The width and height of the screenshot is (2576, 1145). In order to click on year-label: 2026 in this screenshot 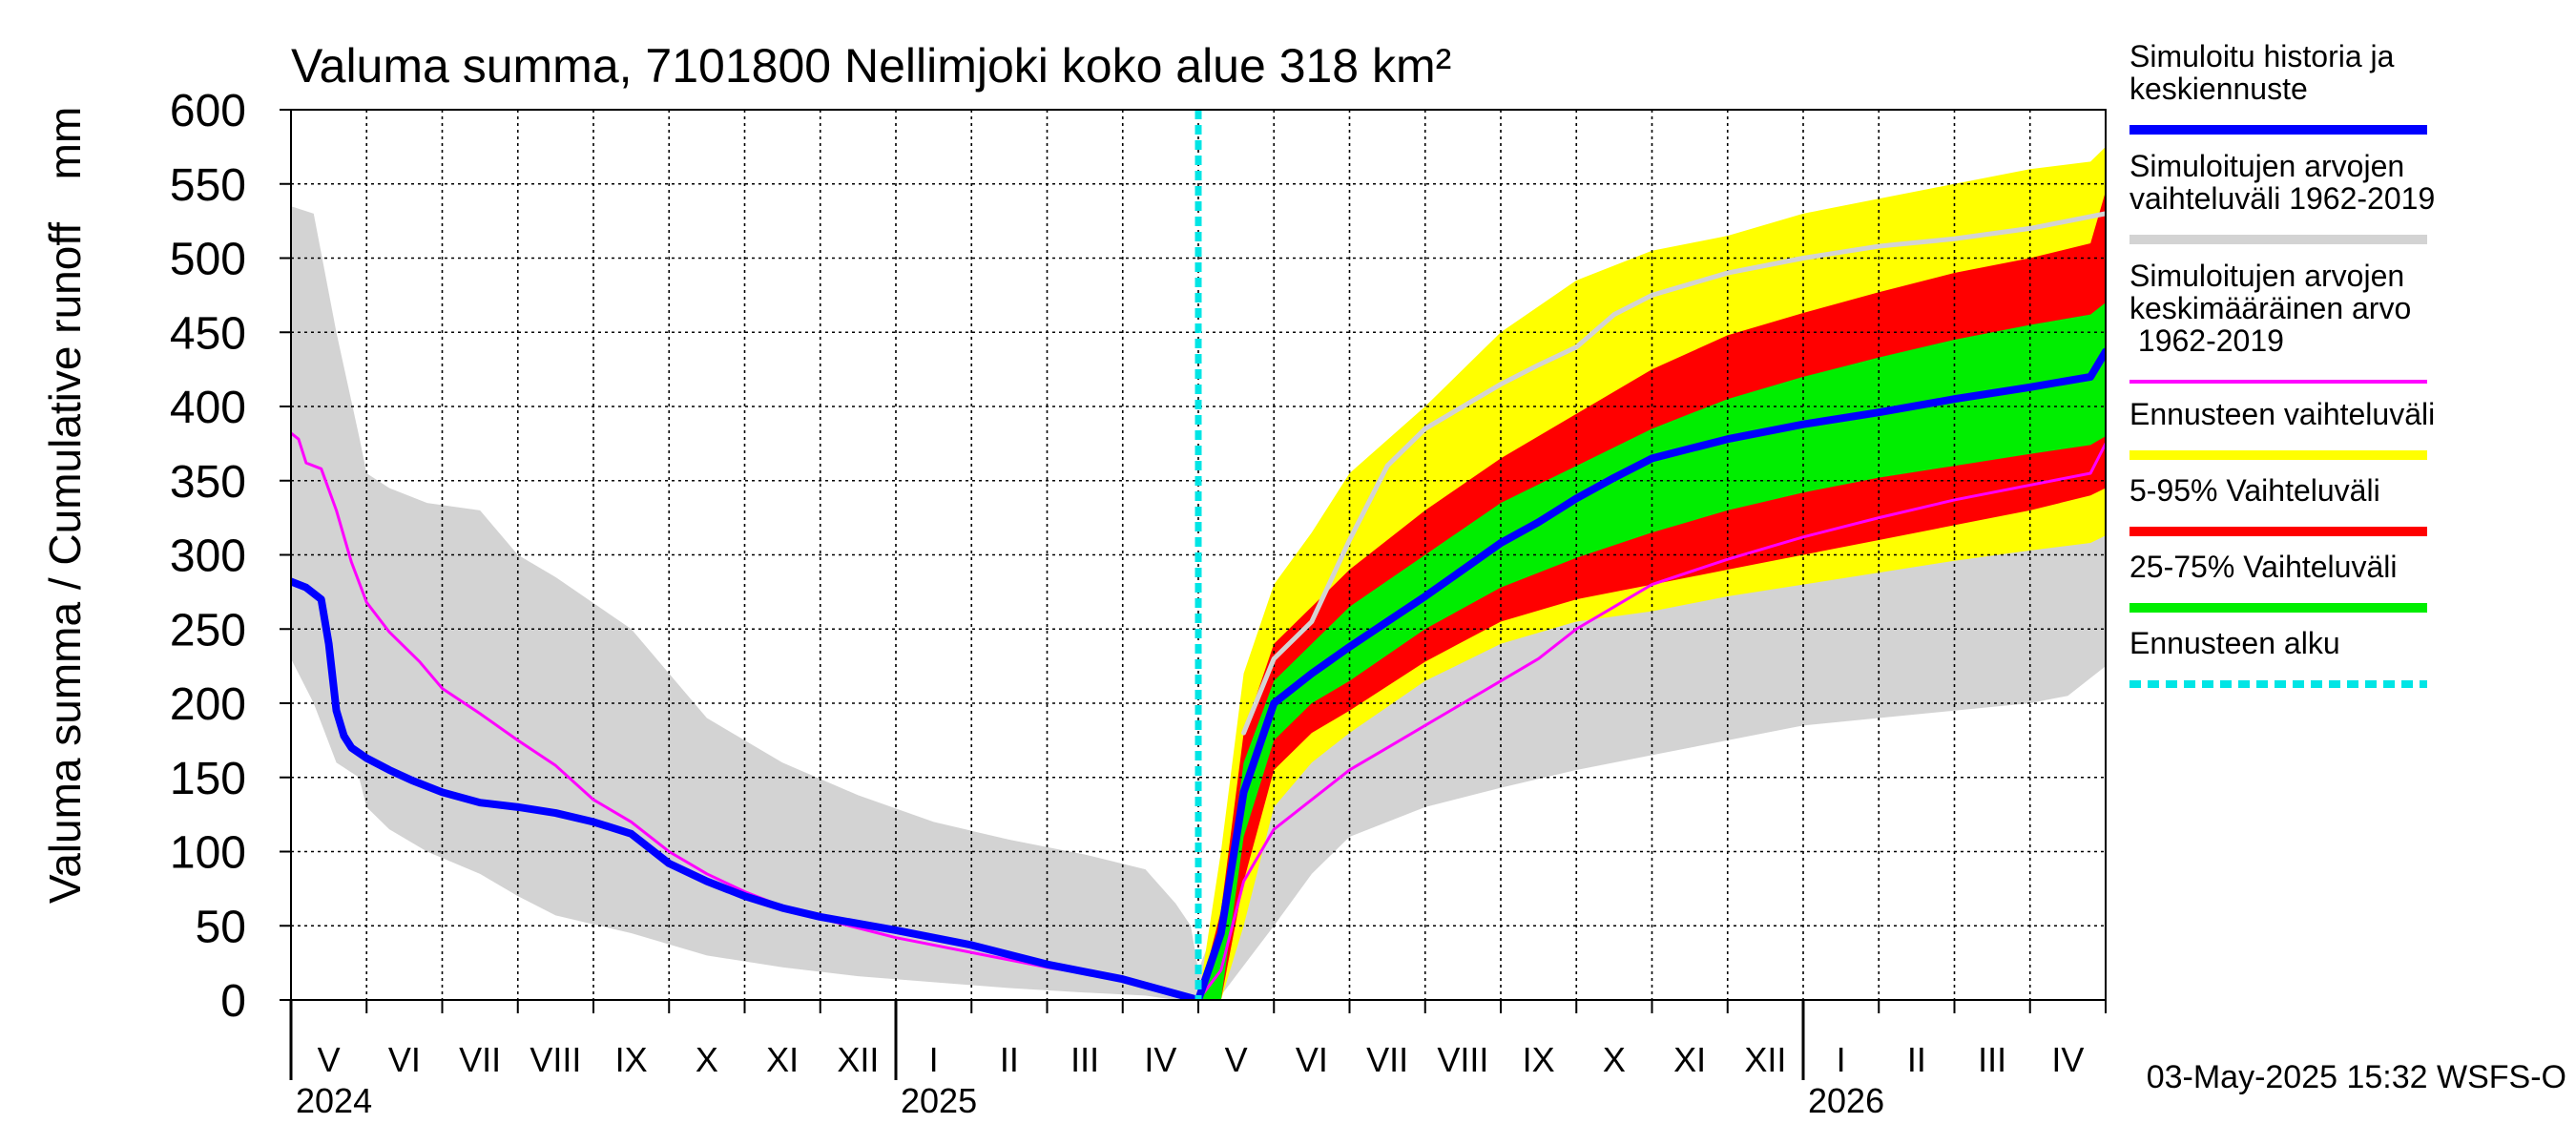, I will do `click(1846, 1100)`.